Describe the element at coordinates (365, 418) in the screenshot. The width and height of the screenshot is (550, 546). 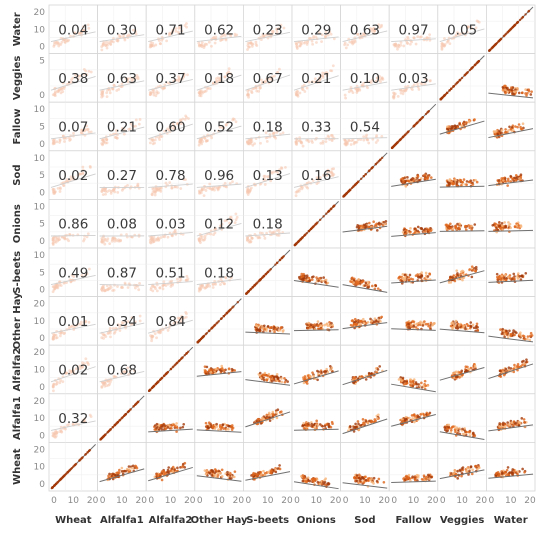
I see `cell-alfalfa1-vs-sod` at that location.